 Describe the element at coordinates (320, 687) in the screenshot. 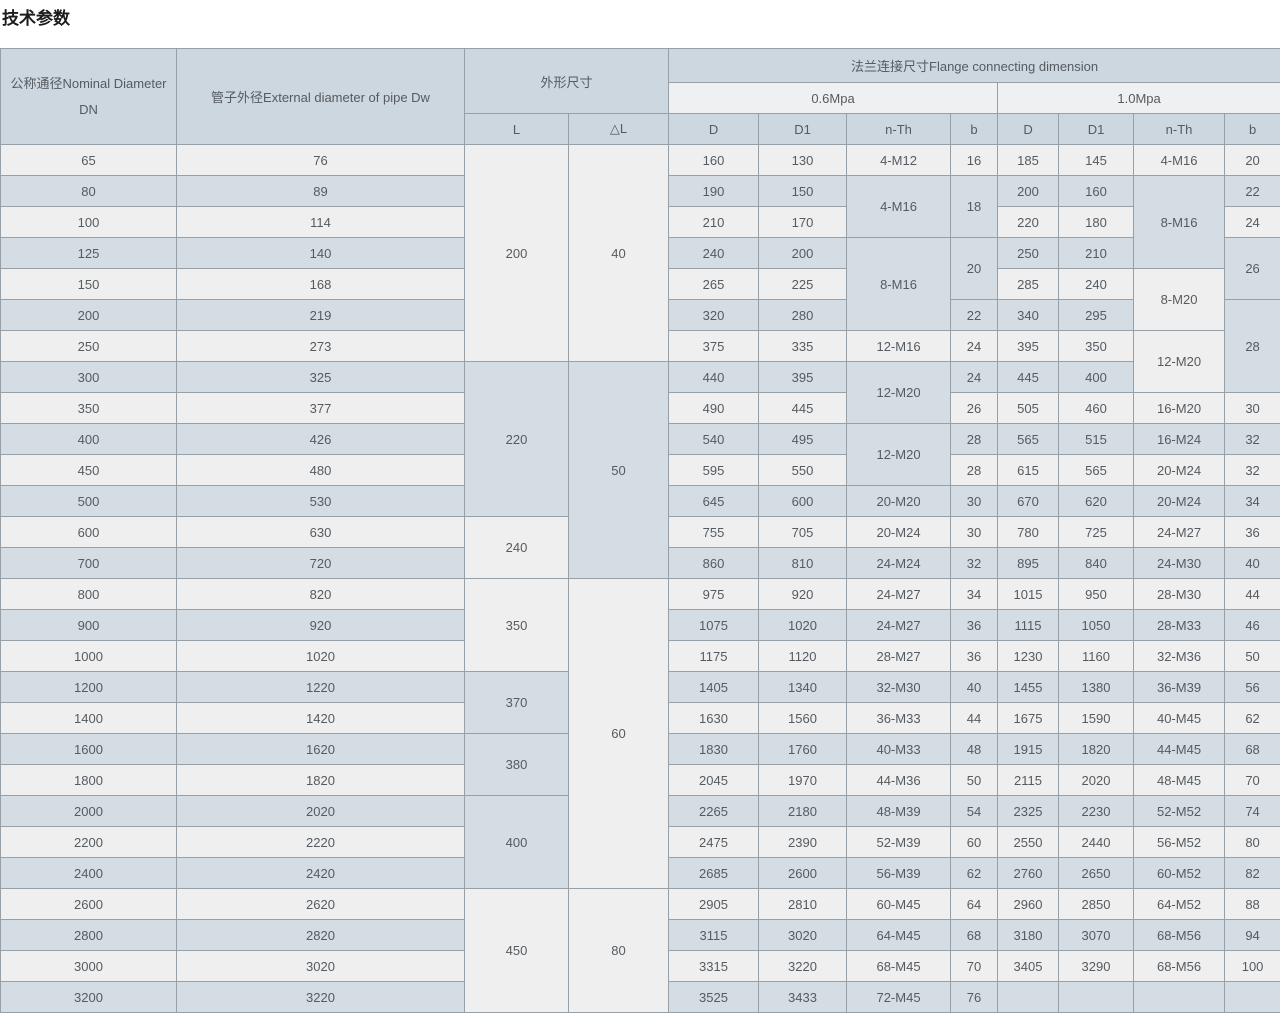

I see `cell-dw: 1220` at that location.